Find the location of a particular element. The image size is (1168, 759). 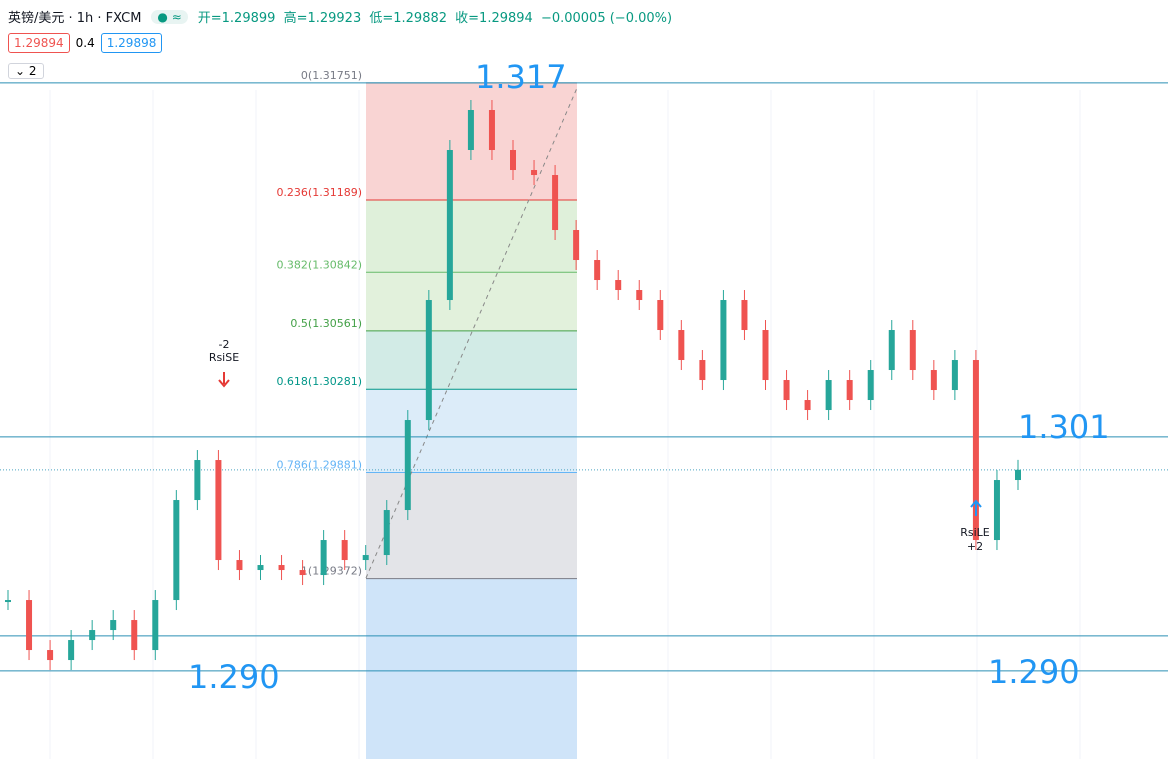

spread: 0.4 is located at coordinates (85, 43).